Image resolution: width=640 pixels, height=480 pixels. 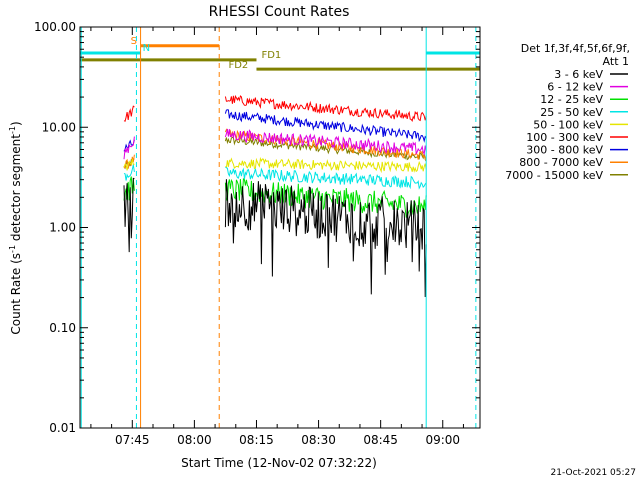 I want to click on y-tick-label: 10.00, so click(x=59, y=127).